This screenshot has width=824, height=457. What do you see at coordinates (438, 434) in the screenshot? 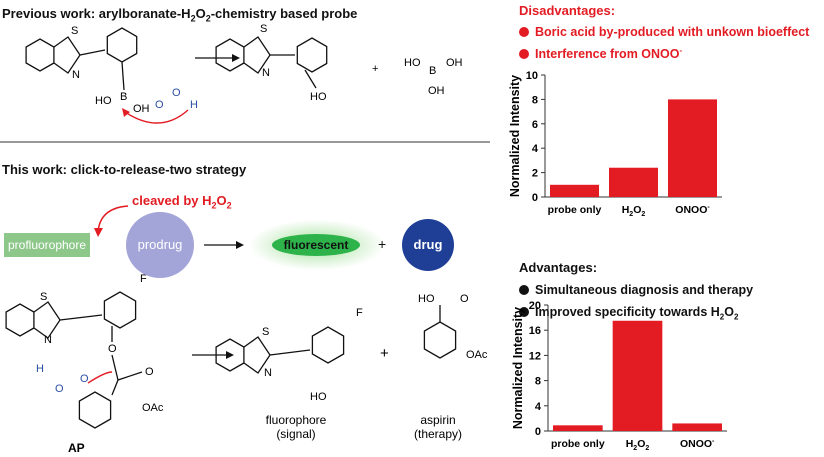
I see `aspirin-sublabel: (therapy)` at bounding box center [438, 434].